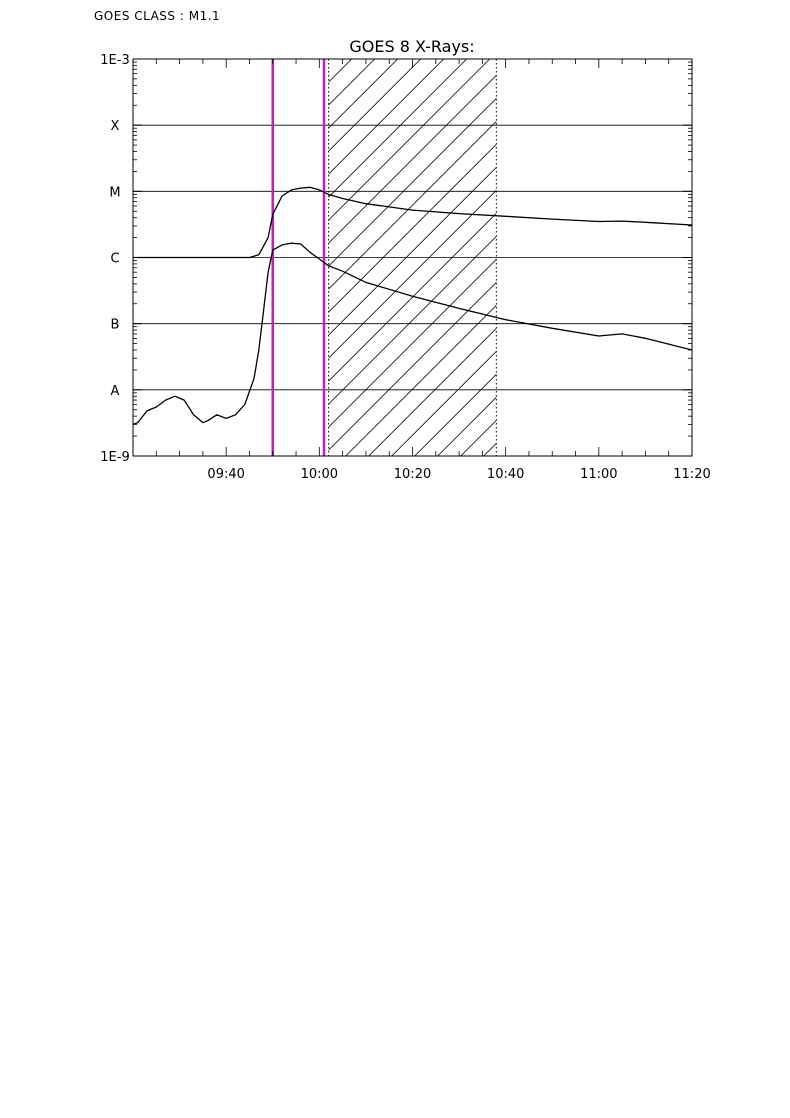 The height and width of the screenshot is (1118, 790). I want to click on x-tick-label: 11:20, so click(691, 474).